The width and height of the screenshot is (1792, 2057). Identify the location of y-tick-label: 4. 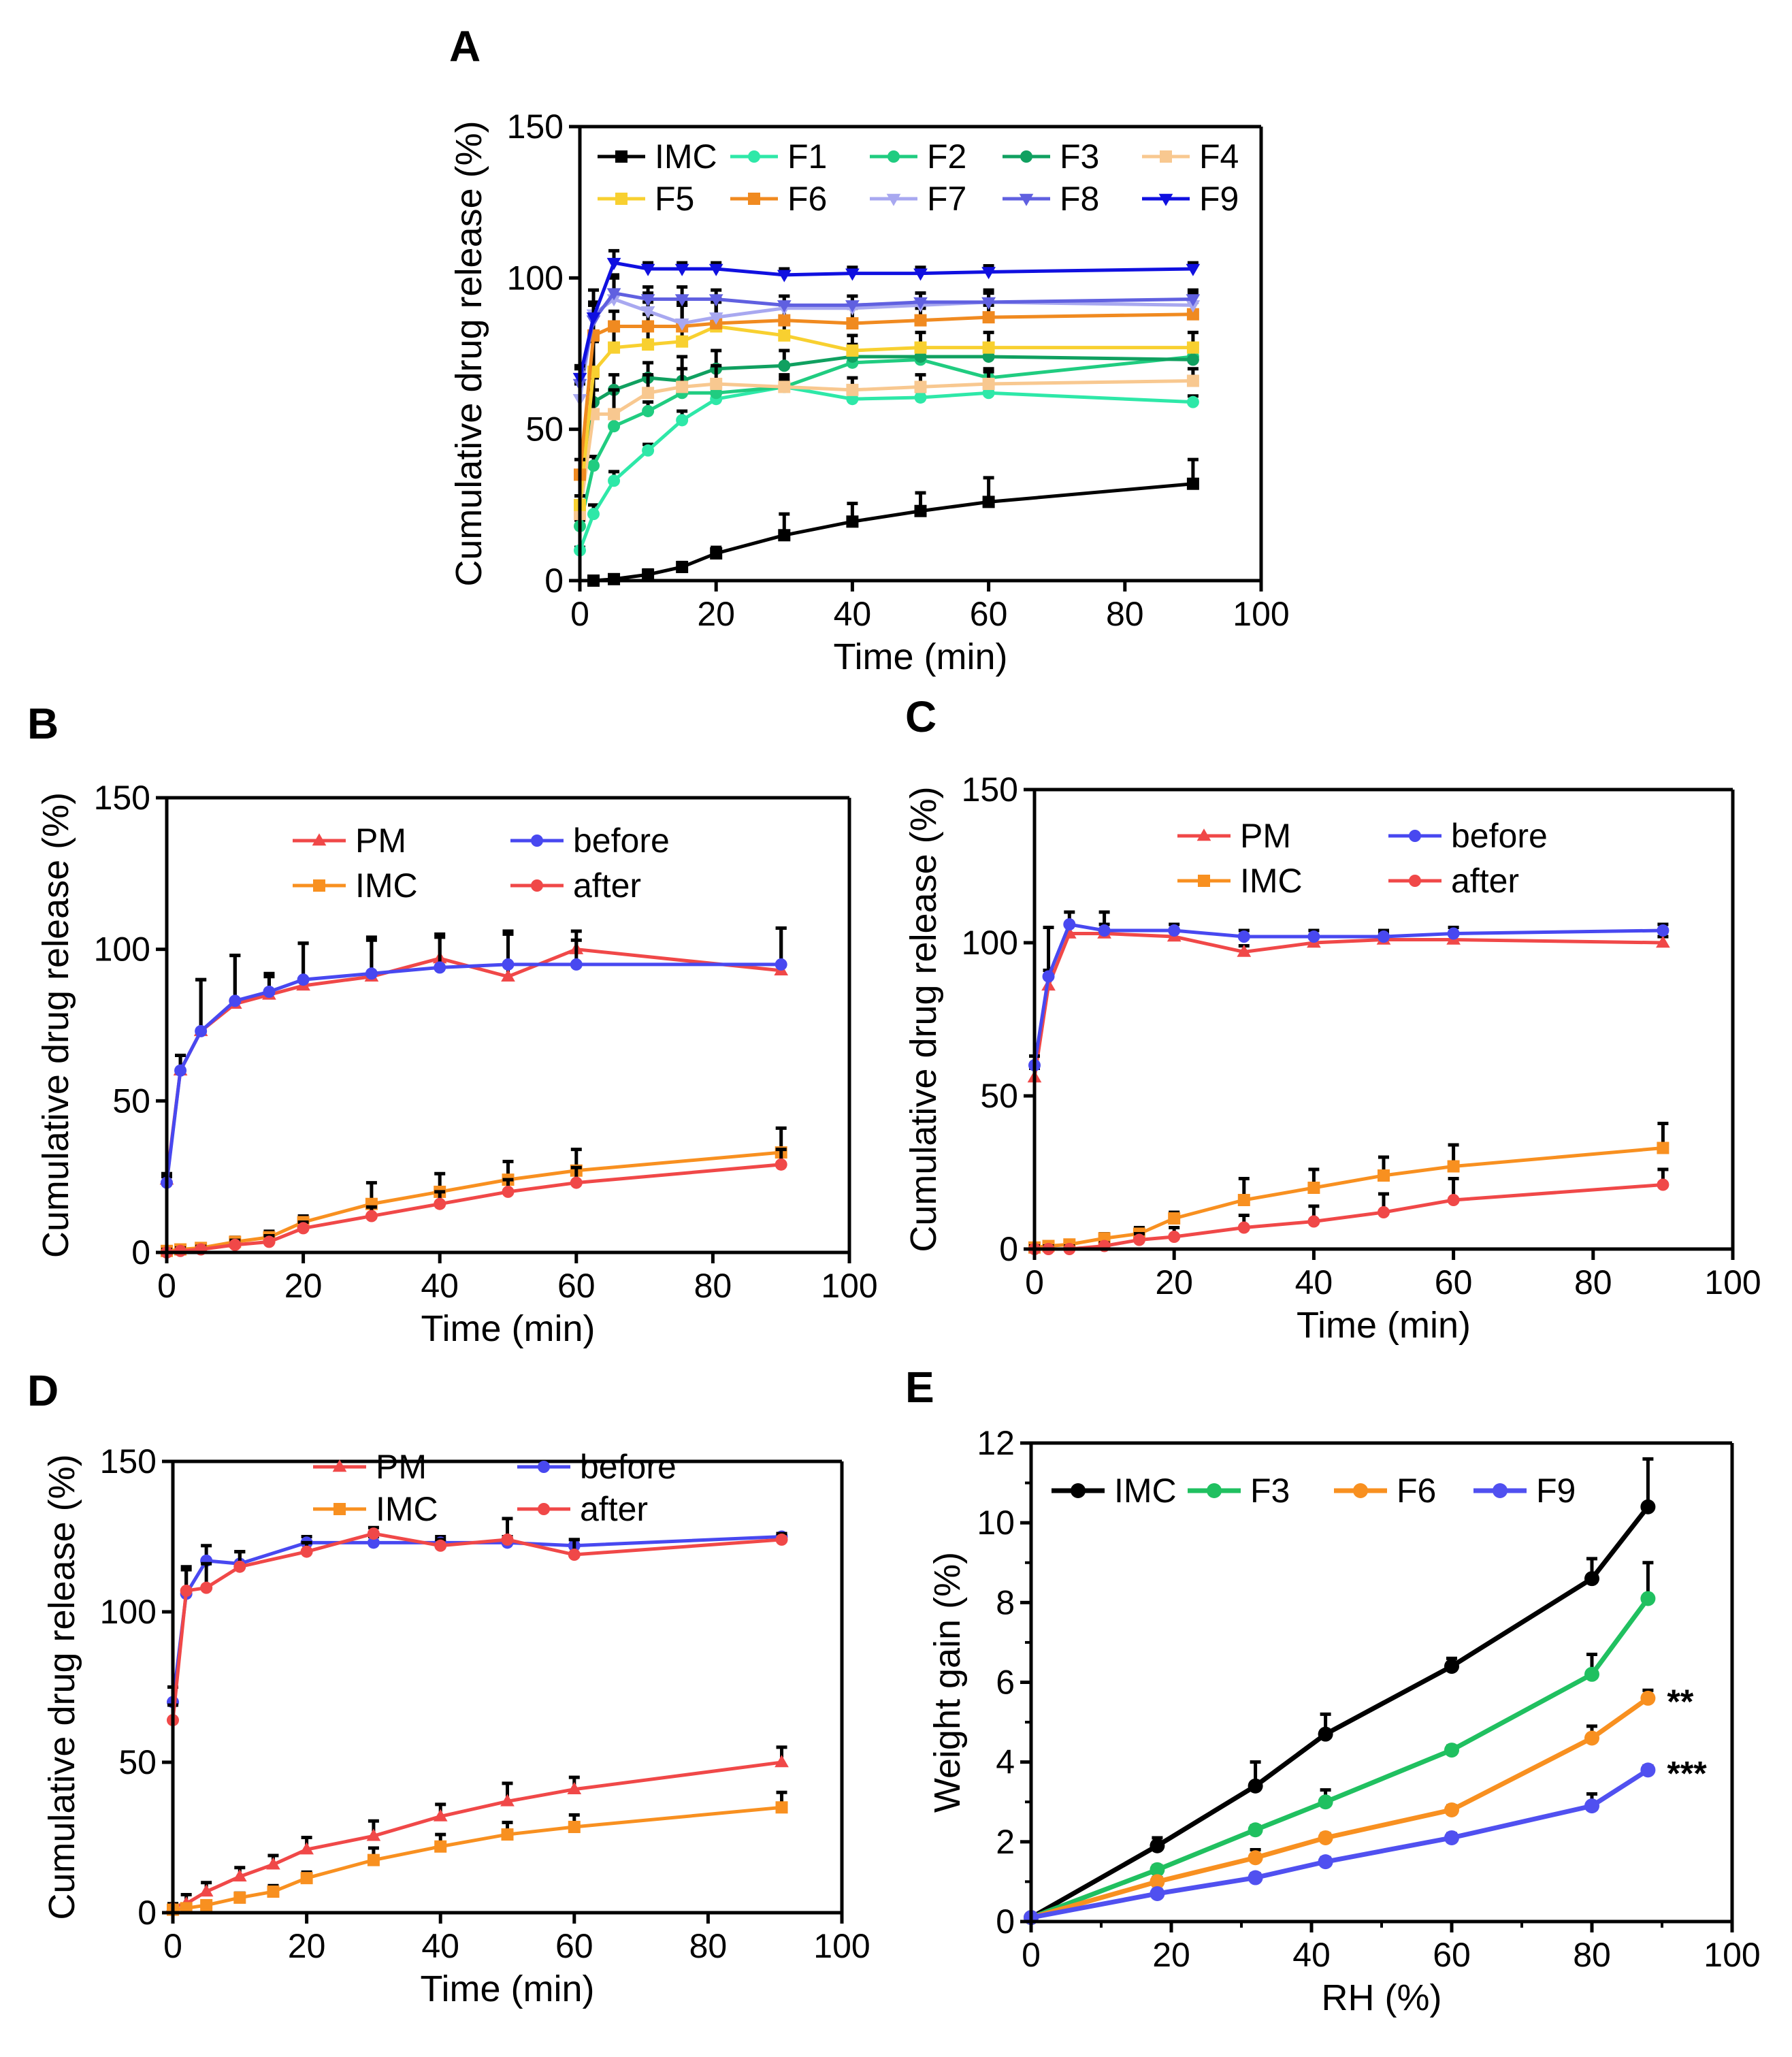
(1006, 1762).